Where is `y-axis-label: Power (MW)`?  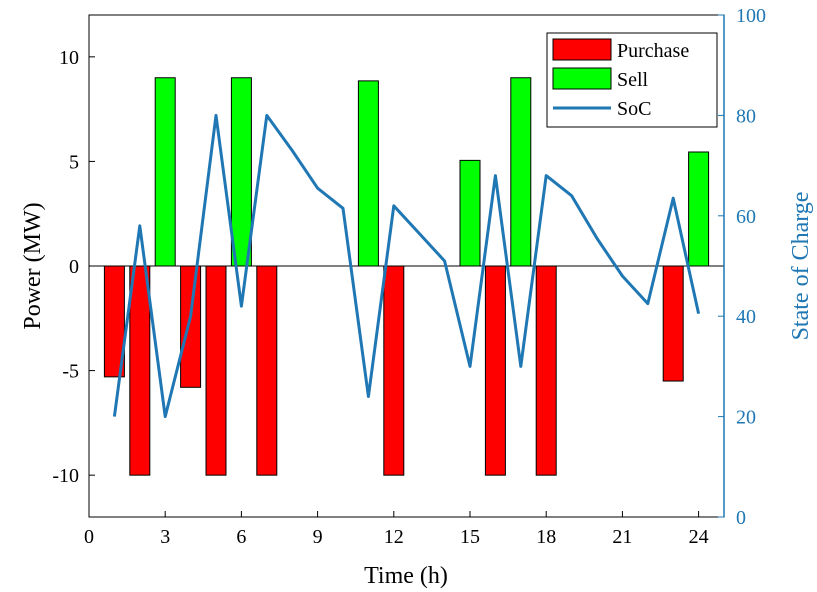
y-axis-label: Power (MW) is located at coordinates (33, 265).